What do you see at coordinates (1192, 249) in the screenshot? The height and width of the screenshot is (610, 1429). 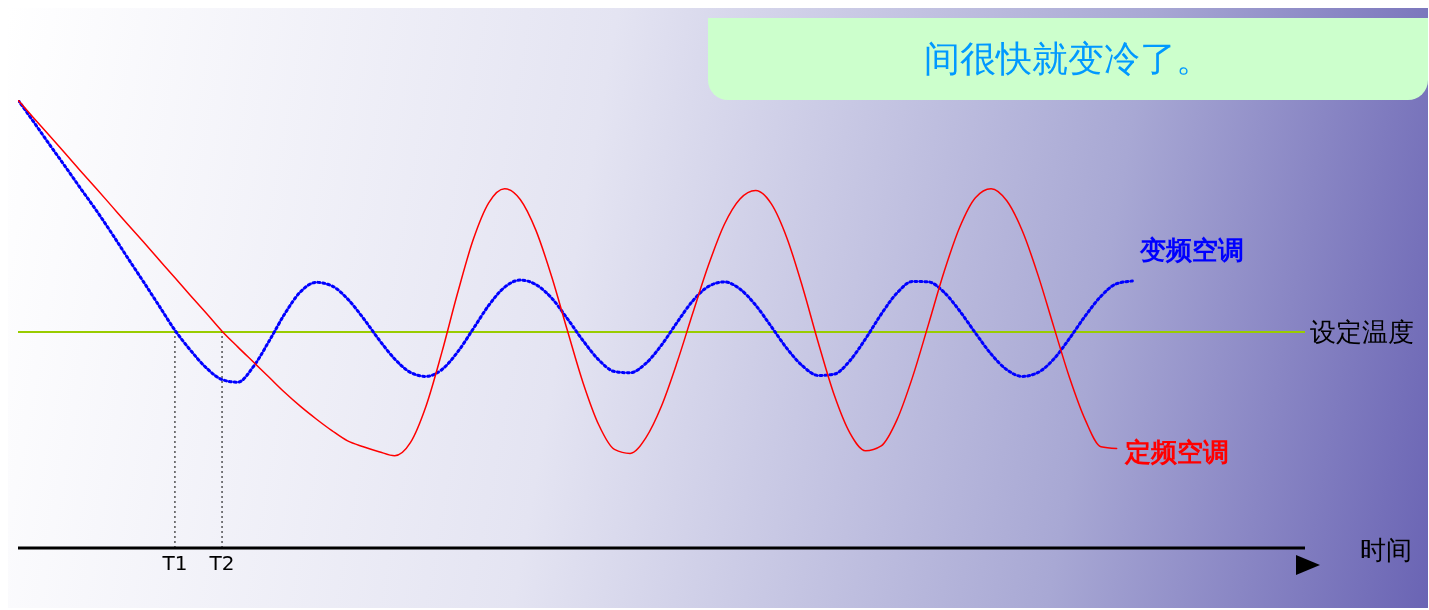 I see `series-label: 变频空调` at bounding box center [1192, 249].